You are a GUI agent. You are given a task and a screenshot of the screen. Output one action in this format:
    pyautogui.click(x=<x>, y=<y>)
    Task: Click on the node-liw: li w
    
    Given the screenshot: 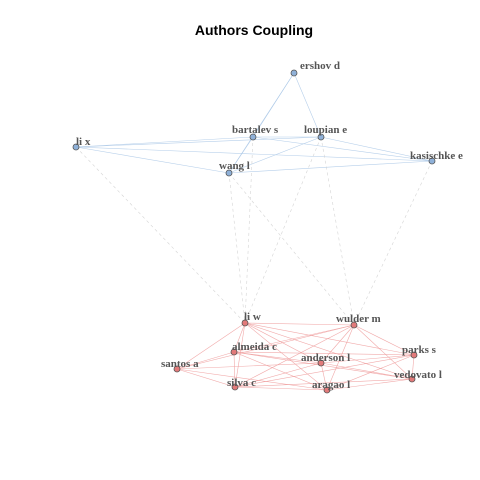 What is the action you would take?
    pyautogui.click(x=251, y=318)
    